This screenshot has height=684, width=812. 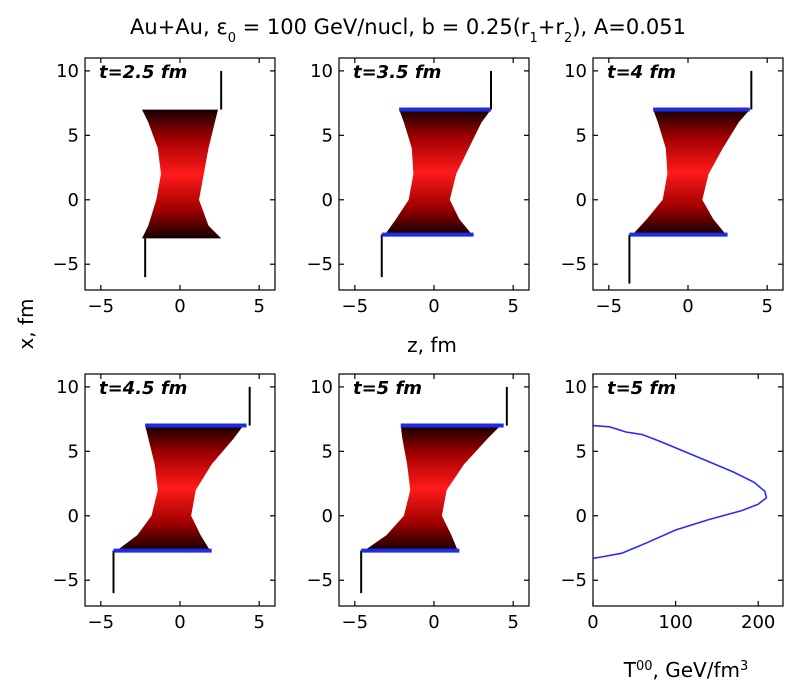 I want to click on energy-density-curve, so click(x=680, y=492).